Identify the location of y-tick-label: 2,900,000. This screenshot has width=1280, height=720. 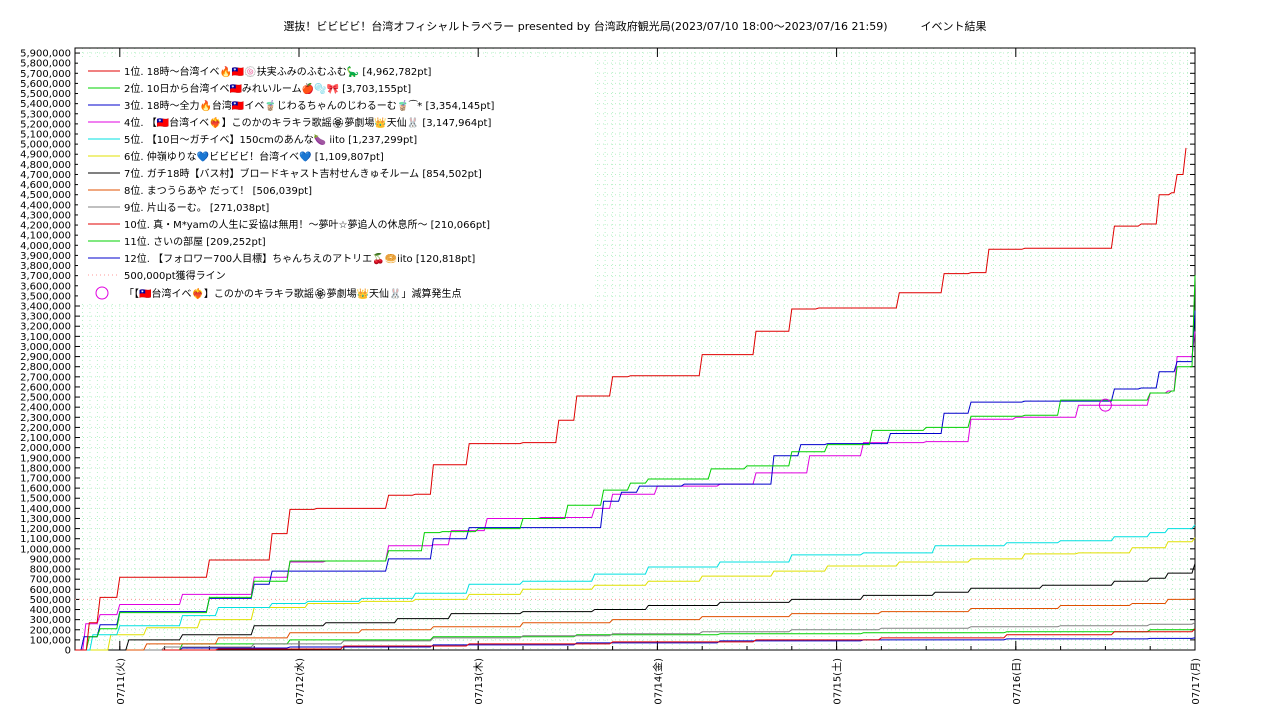
(45, 357).